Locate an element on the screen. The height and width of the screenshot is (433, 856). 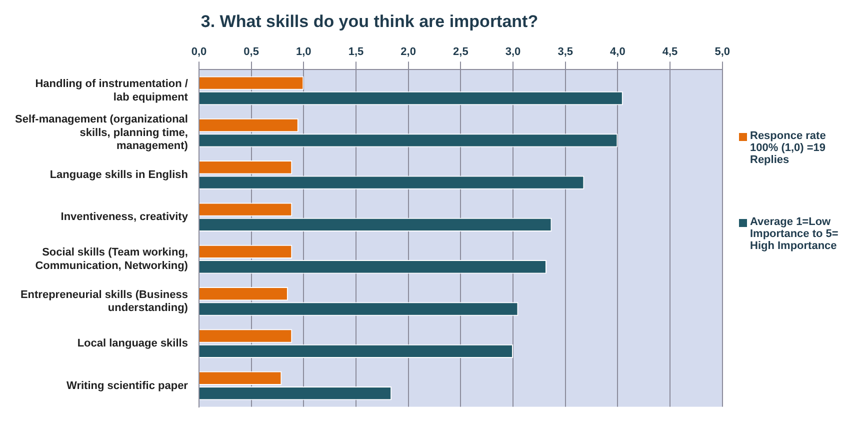
legend-label: Average 1=Low Importance to 5= High Importance is located at coordinates (795, 234).